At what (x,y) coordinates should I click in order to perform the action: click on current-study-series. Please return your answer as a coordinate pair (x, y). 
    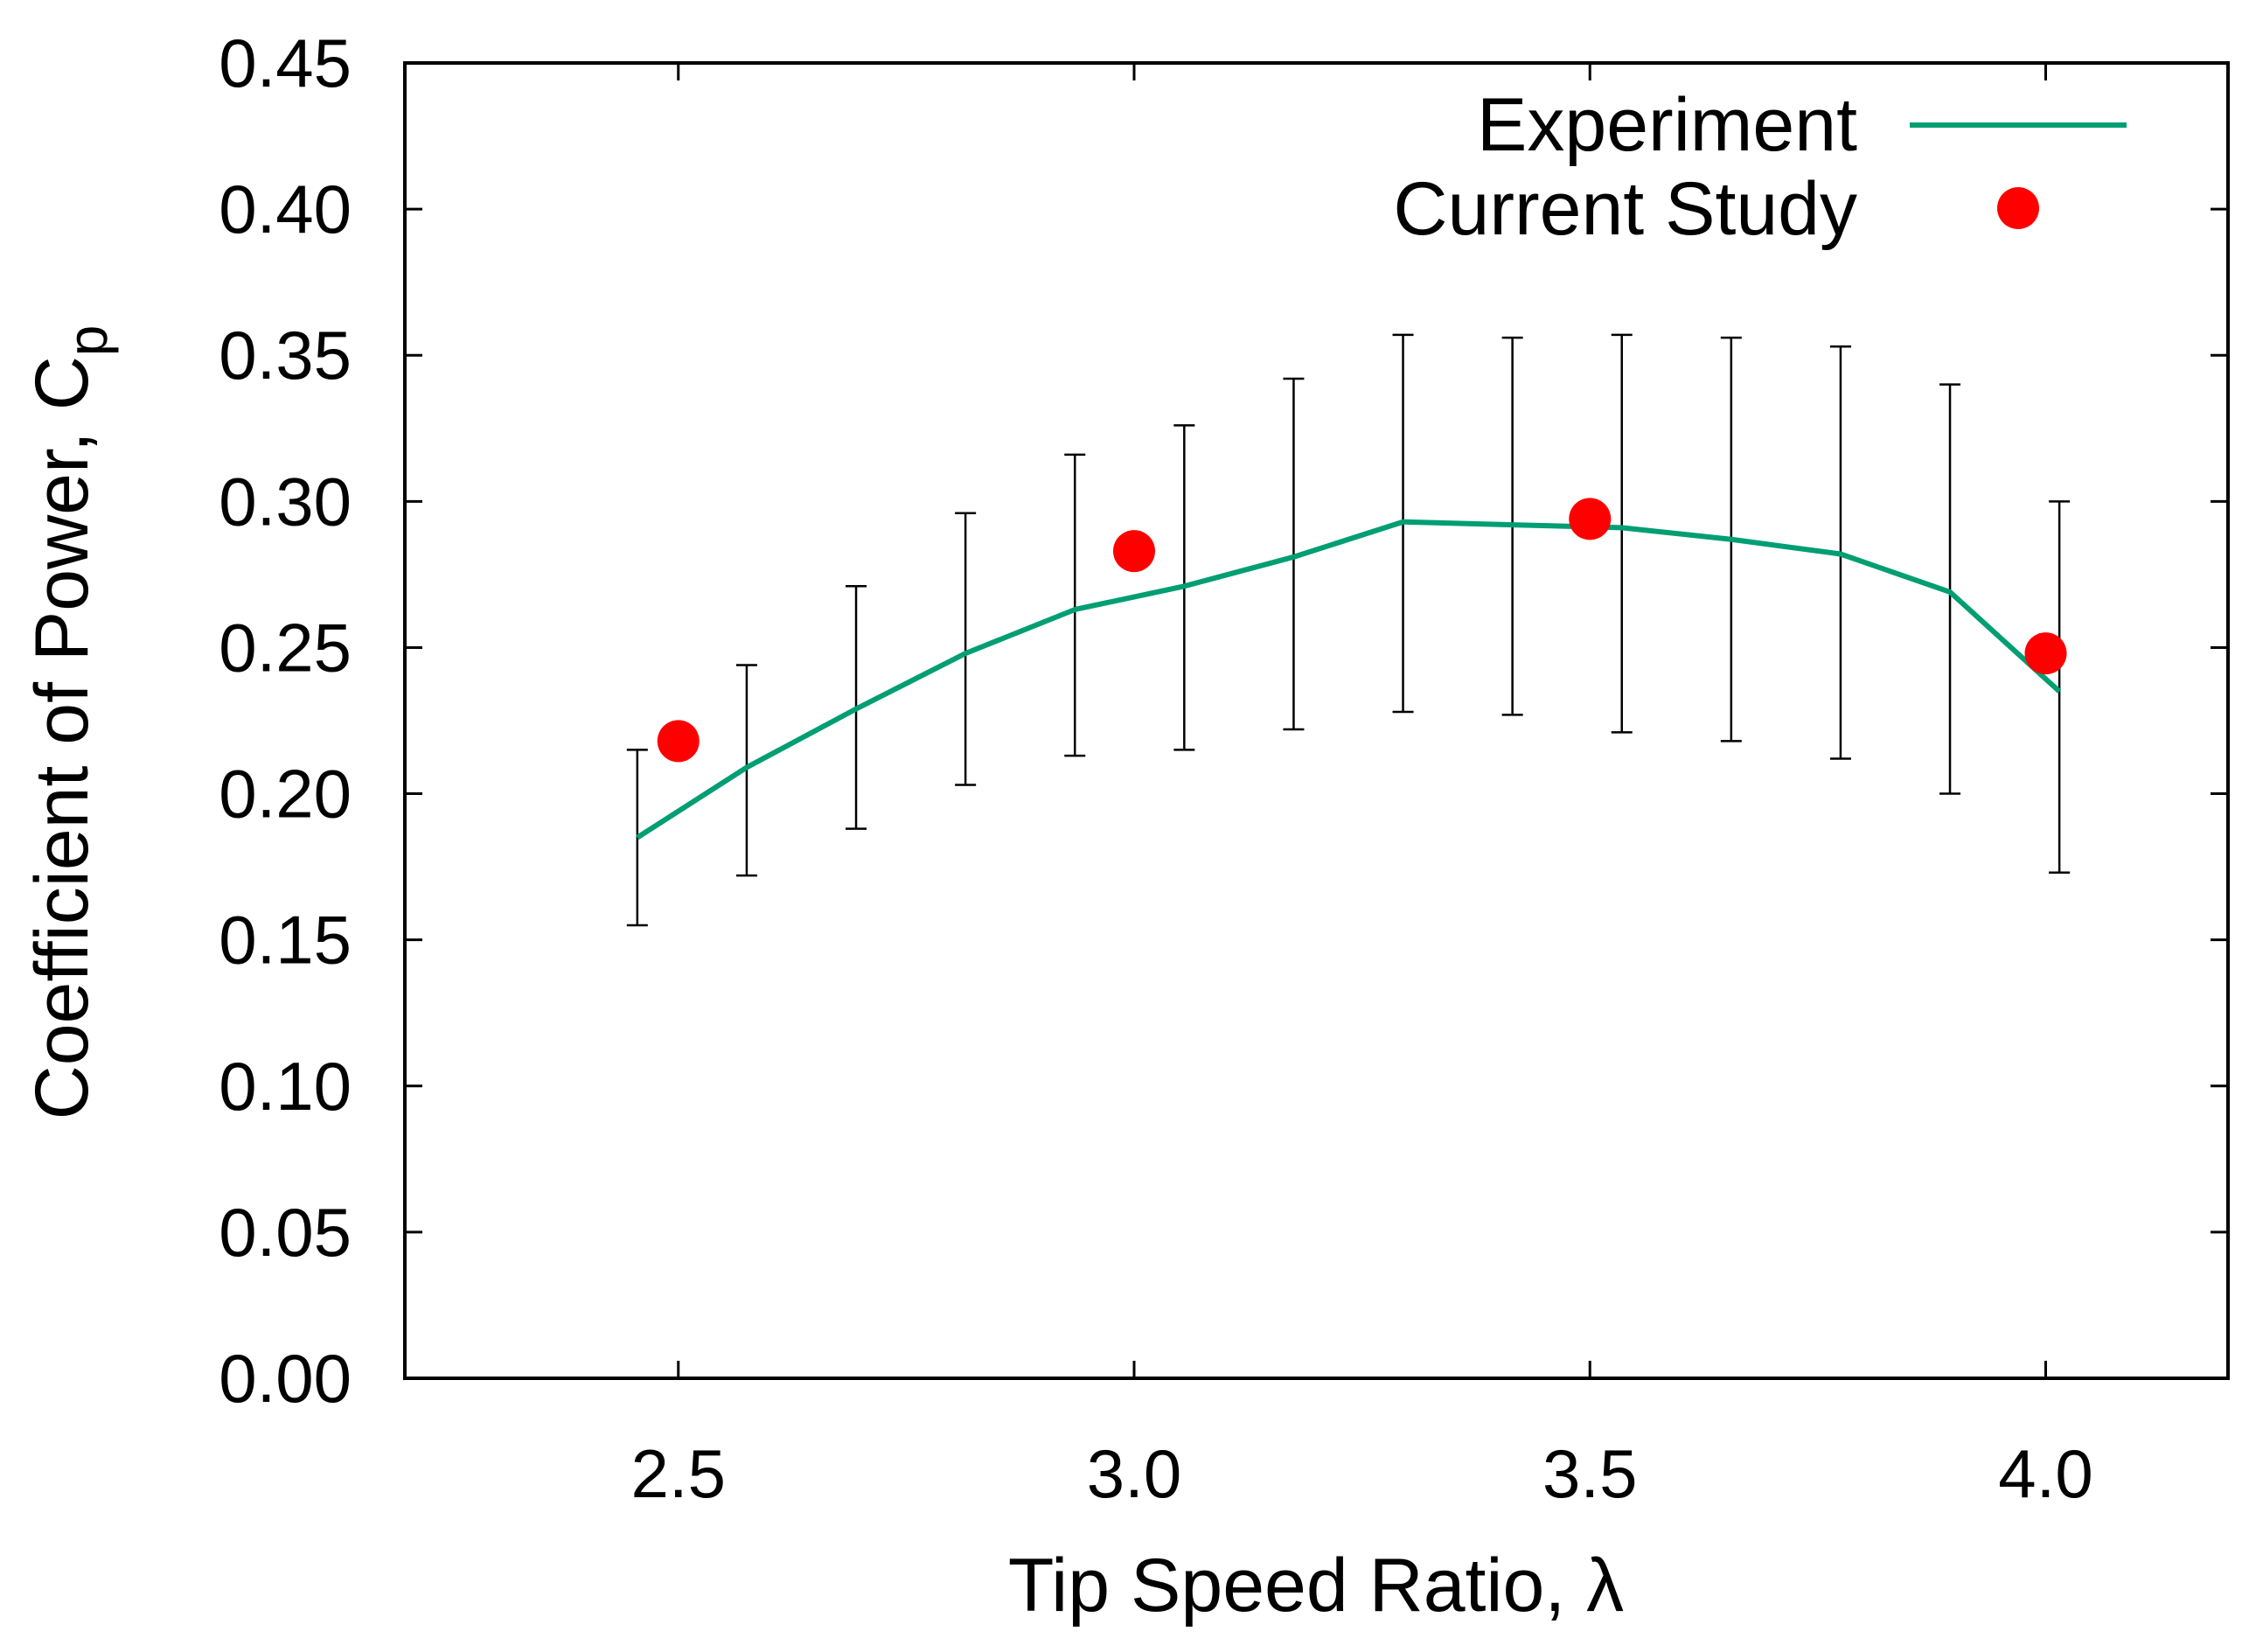
    Looking at the image, I should click on (1362, 630).